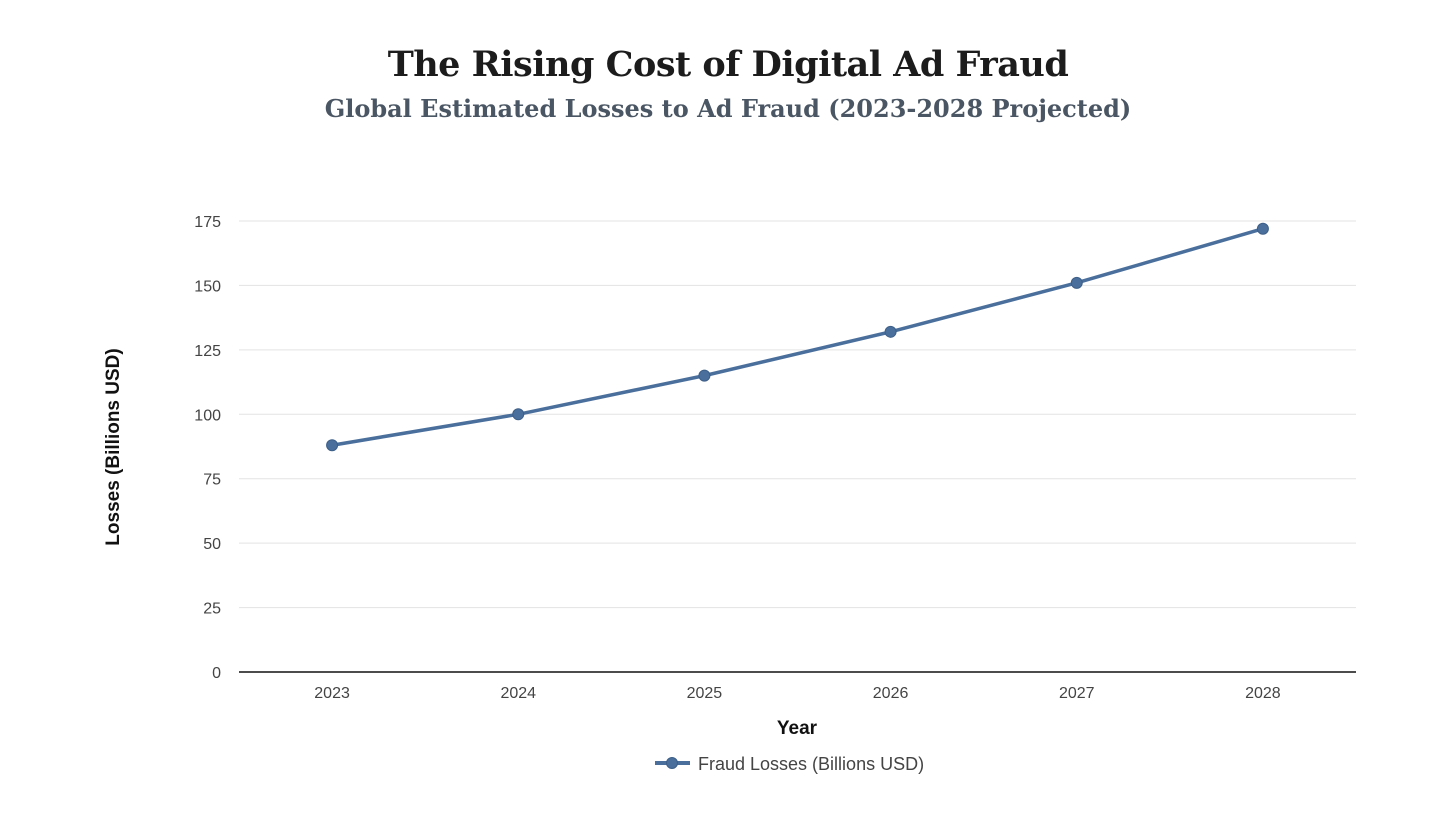 The width and height of the screenshot is (1456, 819). I want to click on chart-title: The Rising Cost of Digital Ad Fraud, so click(728, 64).